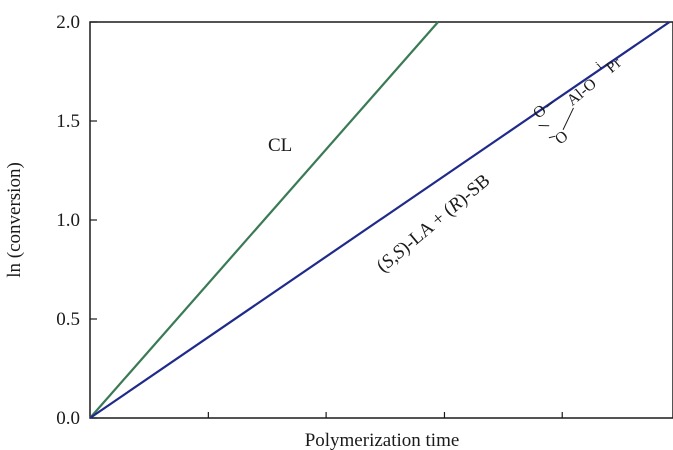  I want to click on ssla-bond-bottom, so click(552, 137).